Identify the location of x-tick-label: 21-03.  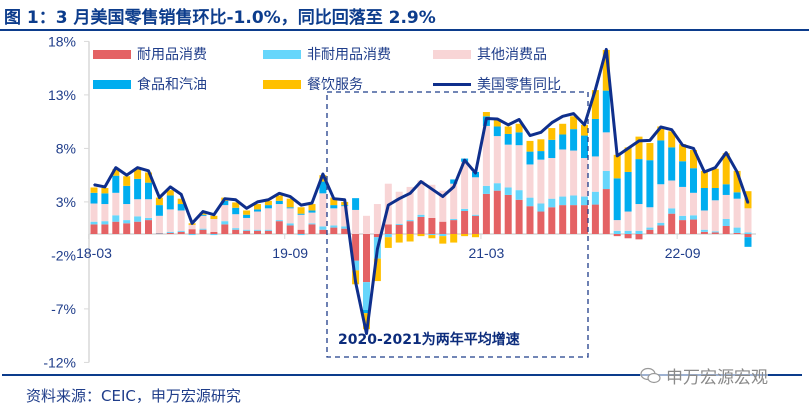
(486, 253).